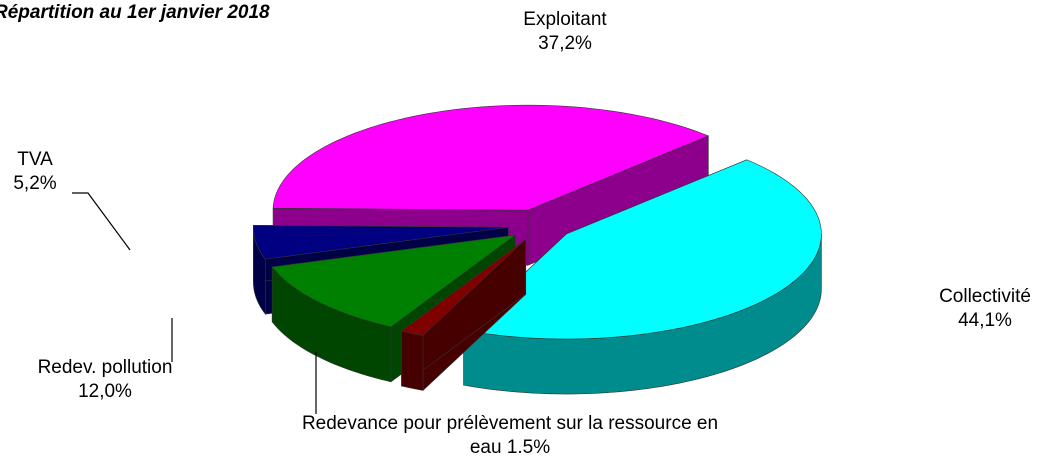 This screenshot has width=1047, height=463. Describe the element at coordinates (35, 183) in the screenshot. I see `value-label: 5,2%` at that location.